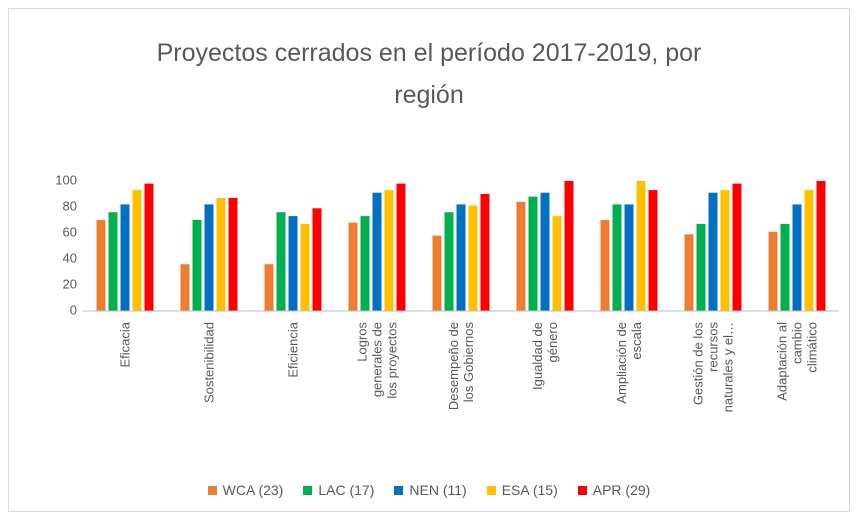 The height and width of the screenshot is (520, 858). I want to click on legend-item: WCA (23), so click(245, 490).